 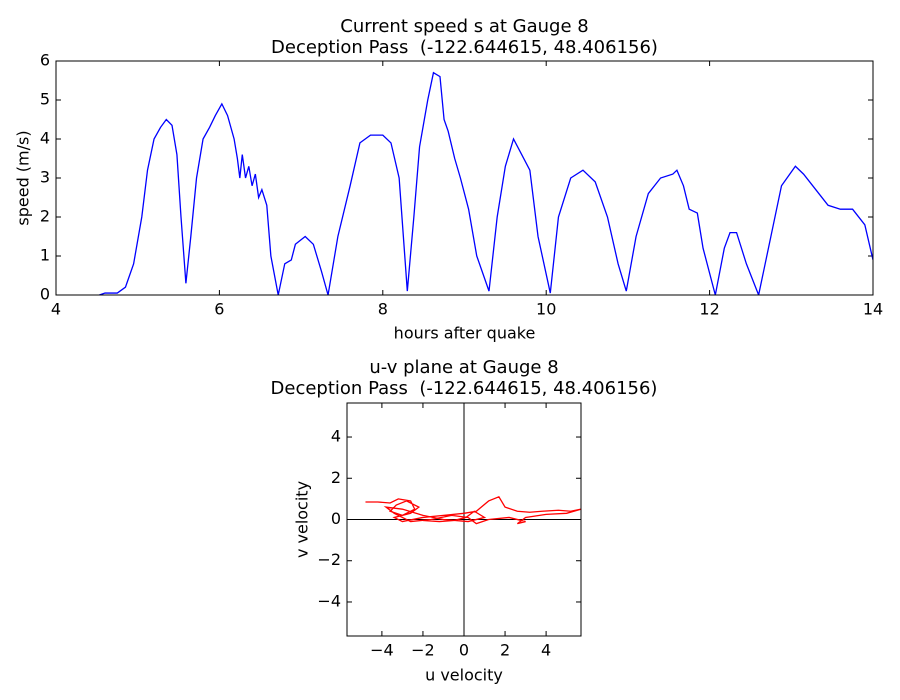 I want to click on y-tick-label: 3, so click(x=45, y=177).